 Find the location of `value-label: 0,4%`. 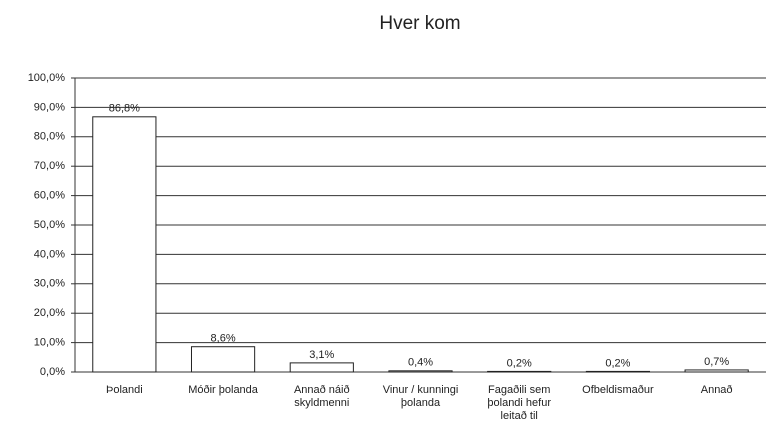

value-label: 0,4% is located at coordinates (420, 363).